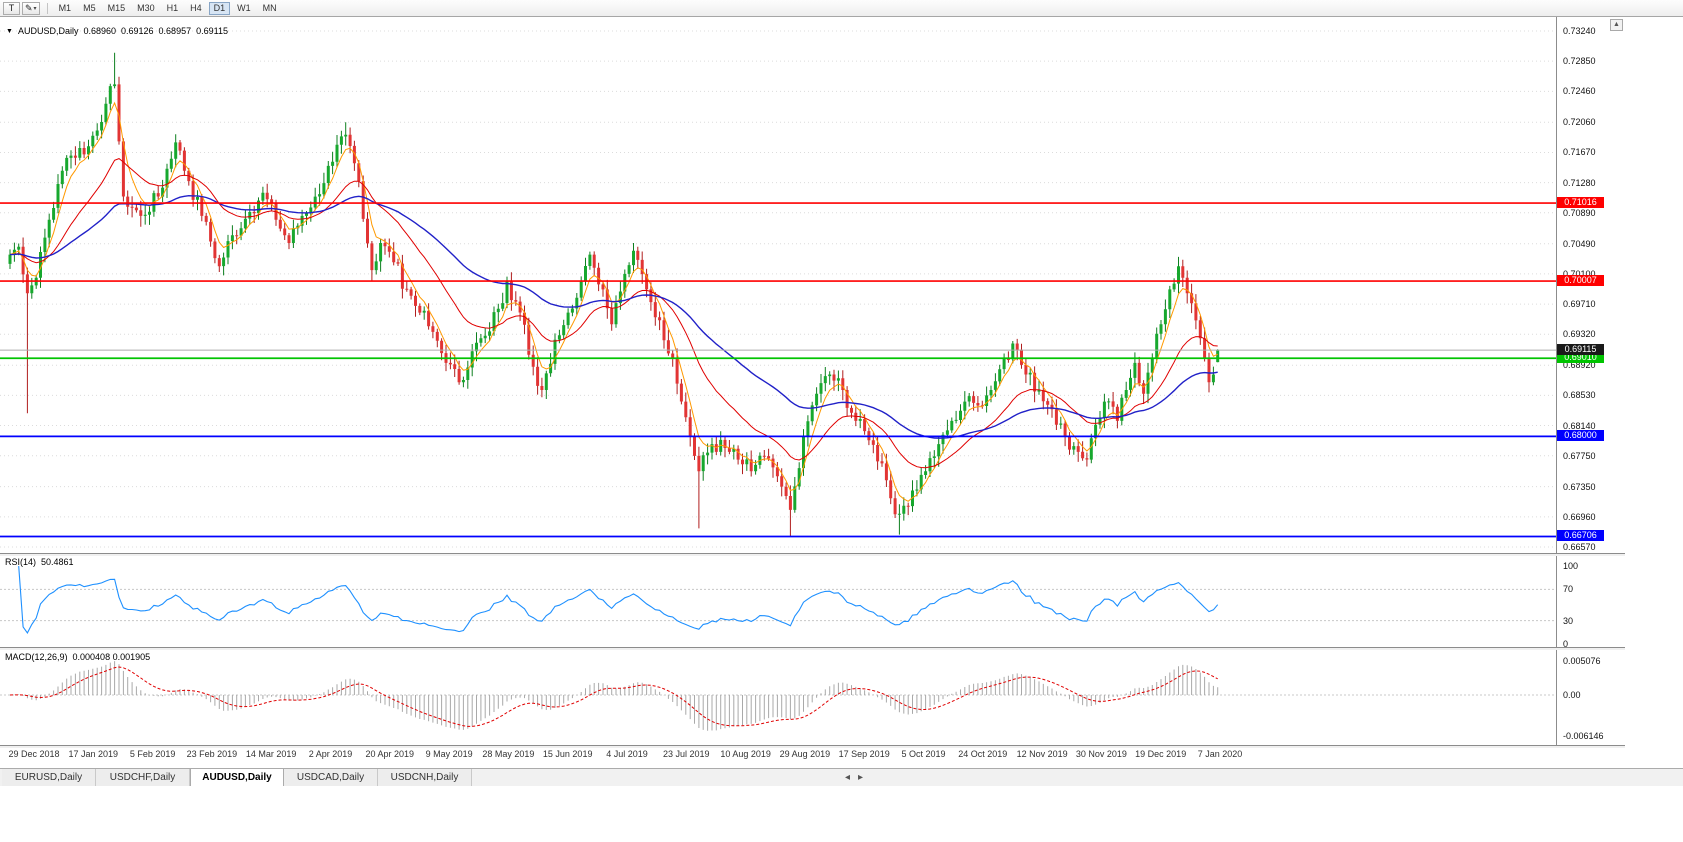  Describe the element at coordinates (270, 8) in the screenshot. I see `timeframe-button-mn: MN` at that location.